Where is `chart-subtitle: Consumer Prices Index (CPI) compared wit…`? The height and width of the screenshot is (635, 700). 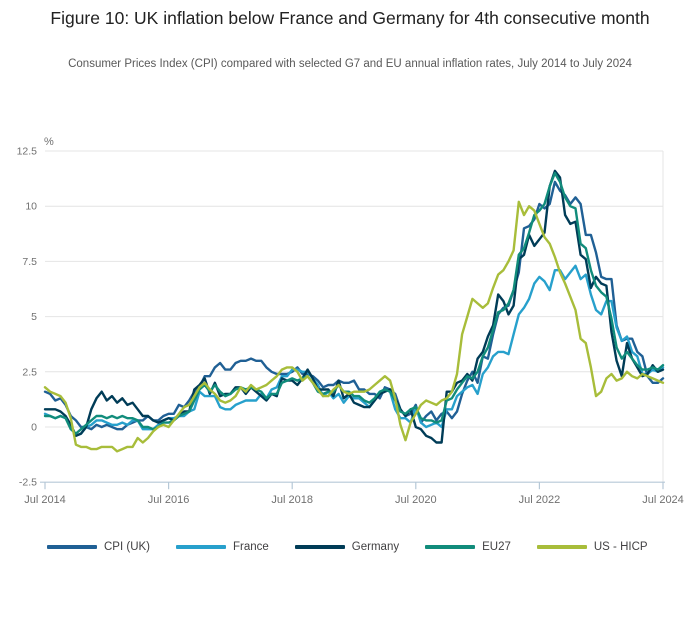
chart-subtitle: Consumer Prices Index (CPI) compared wit… is located at coordinates (350, 64).